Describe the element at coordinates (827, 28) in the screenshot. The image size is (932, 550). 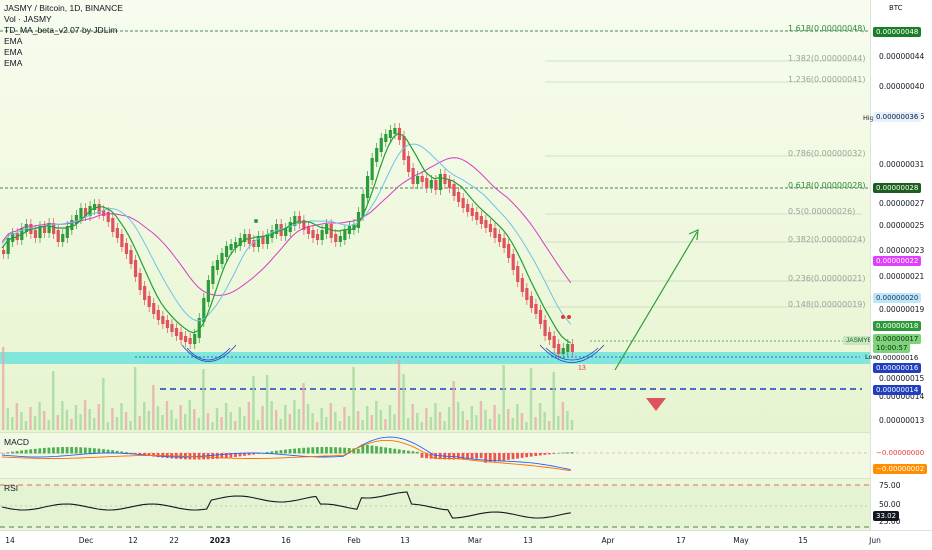
I see `fib-level-label: 1.618(0.00000048)` at that location.